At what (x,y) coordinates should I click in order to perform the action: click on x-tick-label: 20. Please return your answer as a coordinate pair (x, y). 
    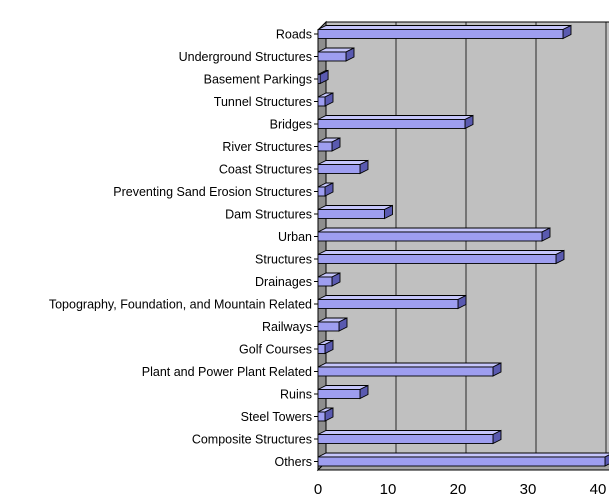
    Looking at the image, I should click on (458, 489).